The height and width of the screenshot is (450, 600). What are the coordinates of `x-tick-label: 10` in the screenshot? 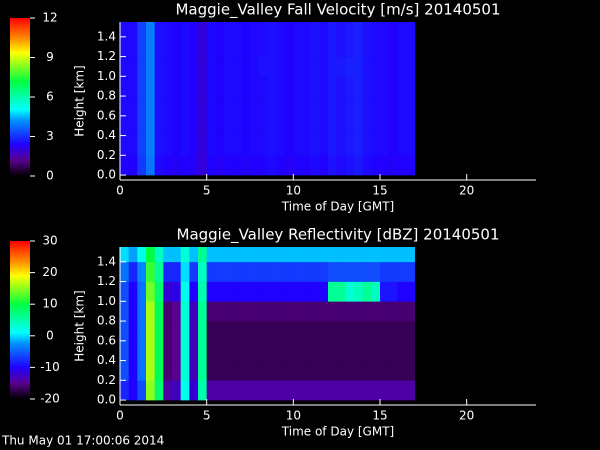 It's located at (293, 191).